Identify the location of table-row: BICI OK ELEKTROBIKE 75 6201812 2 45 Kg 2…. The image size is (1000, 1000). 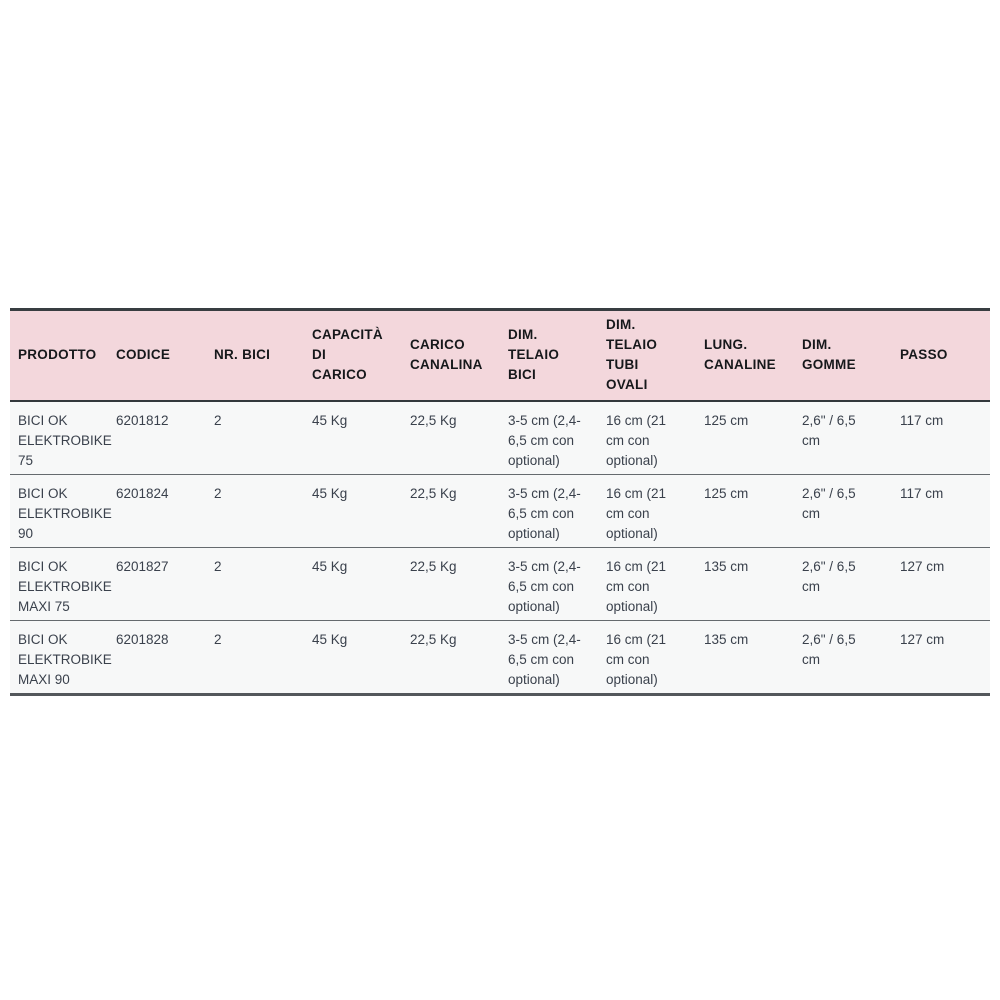
(500, 437).